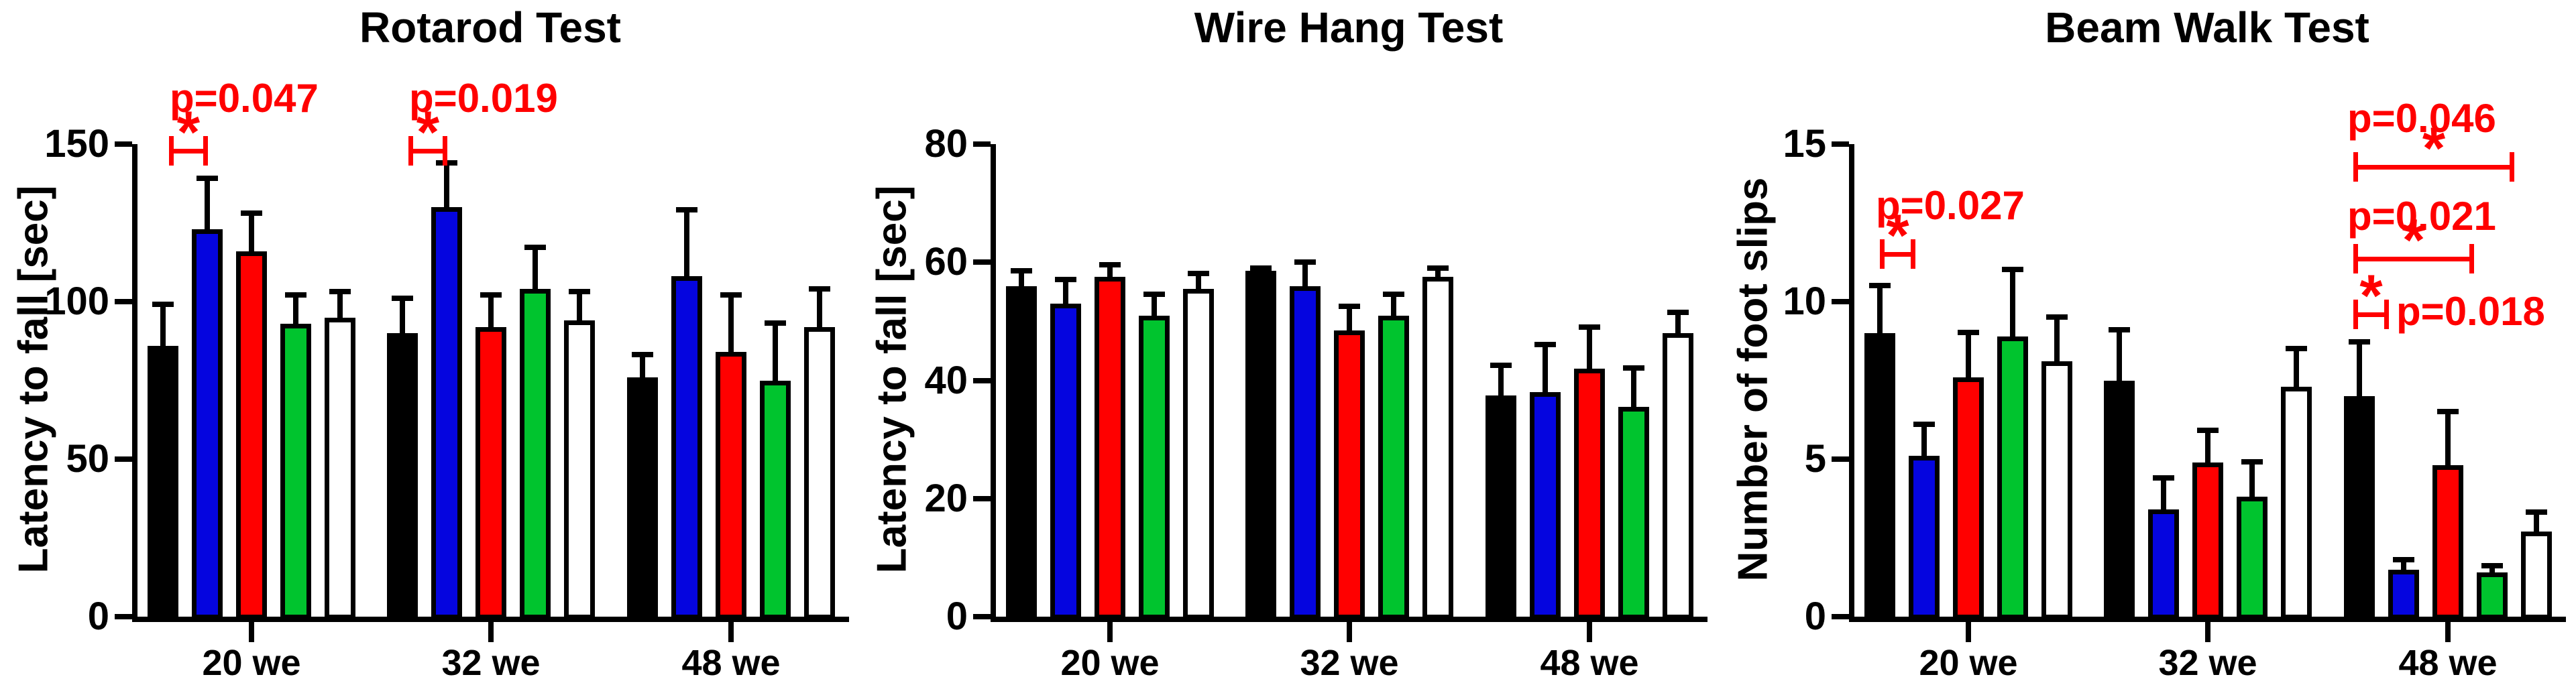 The width and height of the screenshot is (2576, 679). Describe the element at coordinates (1815, 459) in the screenshot. I see `y-tick-label: 5` at that location.